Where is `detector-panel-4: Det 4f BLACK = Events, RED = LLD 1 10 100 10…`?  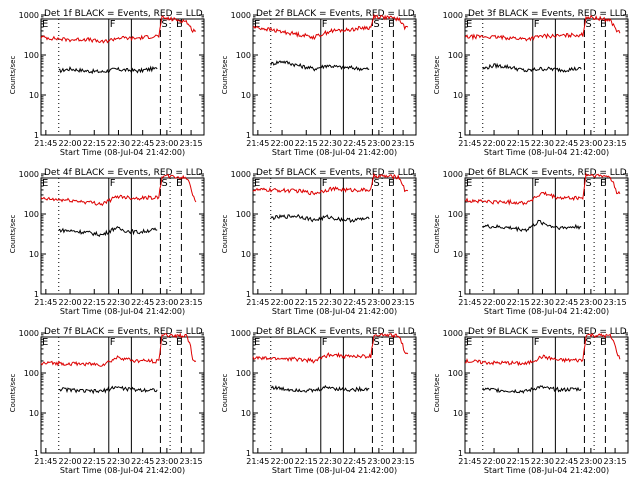 detector-panel-4: Det 4f BLACK = Events, RED = LLD 1 10 100 10… is located at coordinates (107, 242).